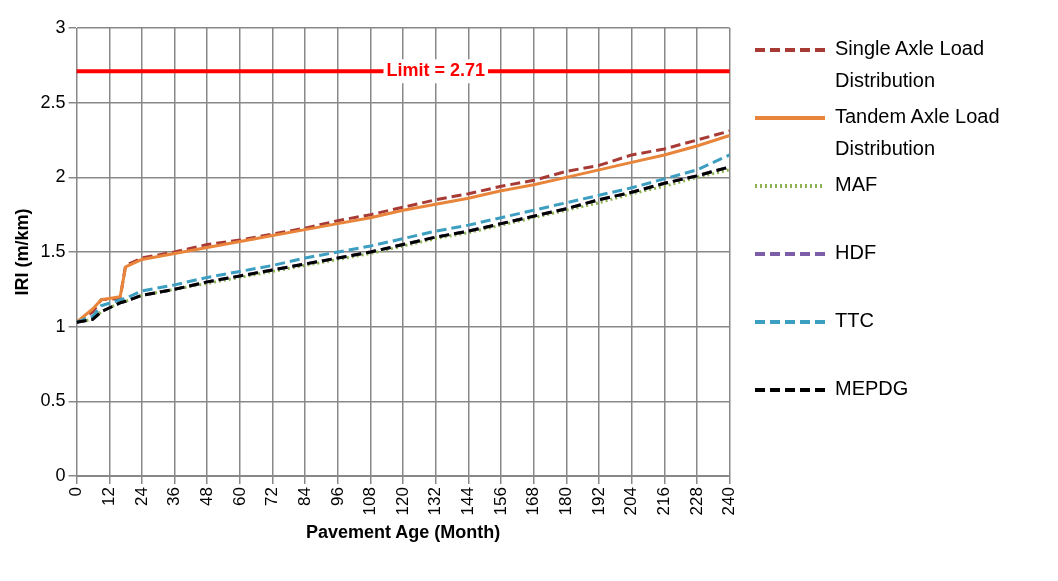 Image resolution: width=1058 pixels, height=581 pixels. What do you see at coordinates (60, 176) in the screenshot?
I see `y-tick-label: 2` at bounding box center [60, 176].